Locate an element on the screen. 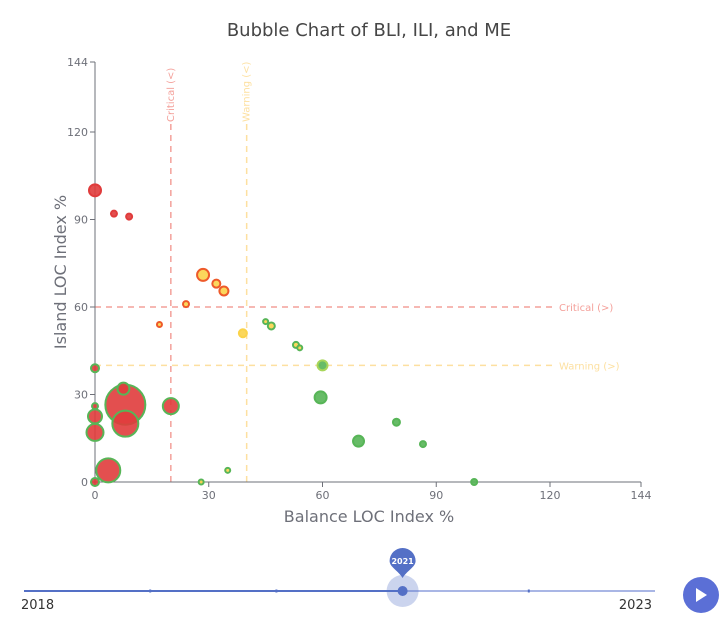 The width and height of the screenshot is (722, 628). timeline-current-year: 2021 is located at coordinates (402, 561).